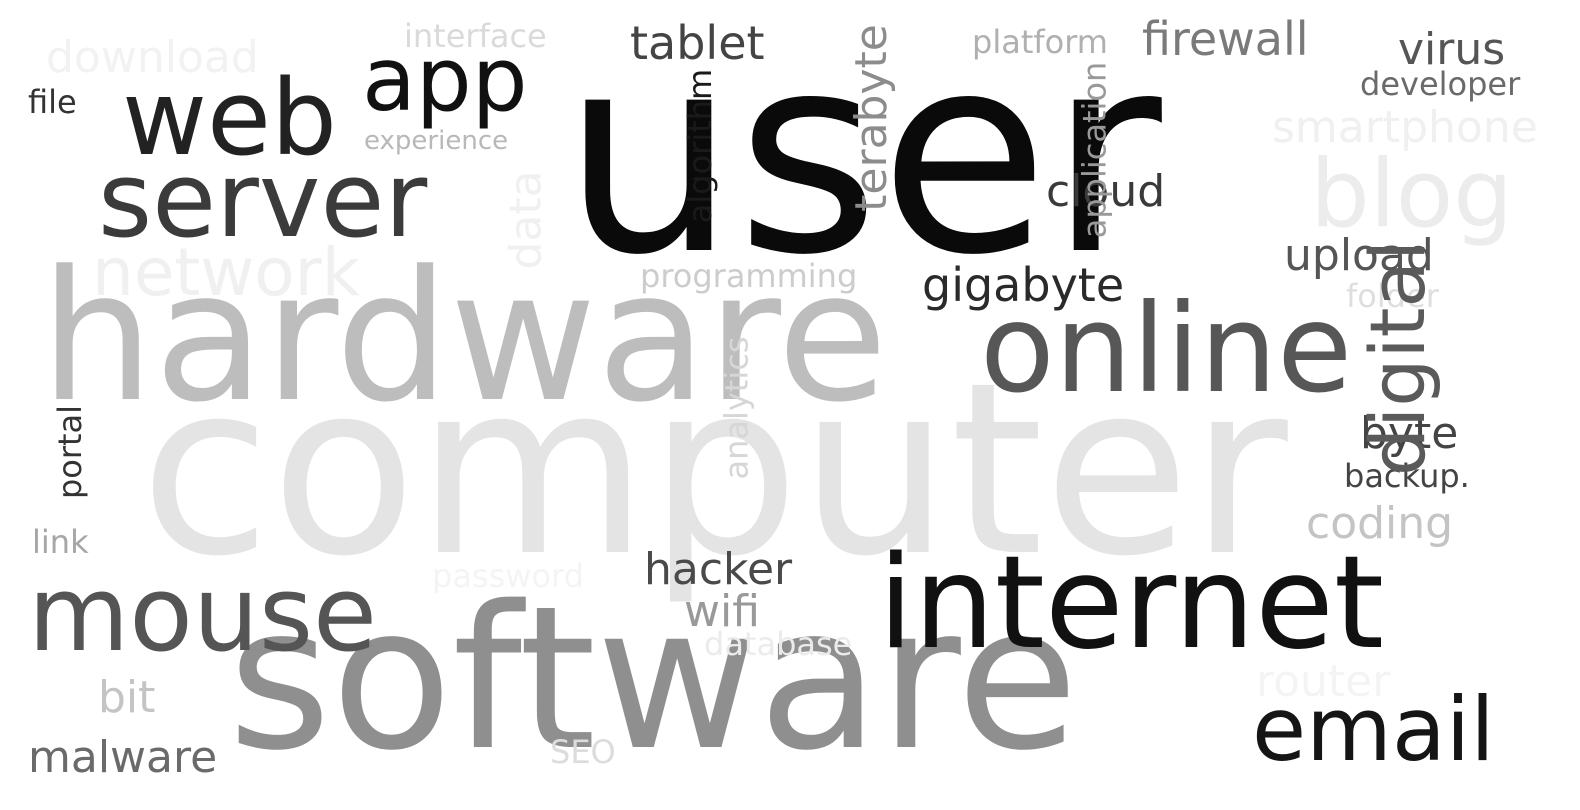 Image resolution: width=1580 pixels, height=810 pixels. Describe the element at coordinates (1023, 285) in the screenshot. I see `word-gigabyte: gigabyte` at that location.